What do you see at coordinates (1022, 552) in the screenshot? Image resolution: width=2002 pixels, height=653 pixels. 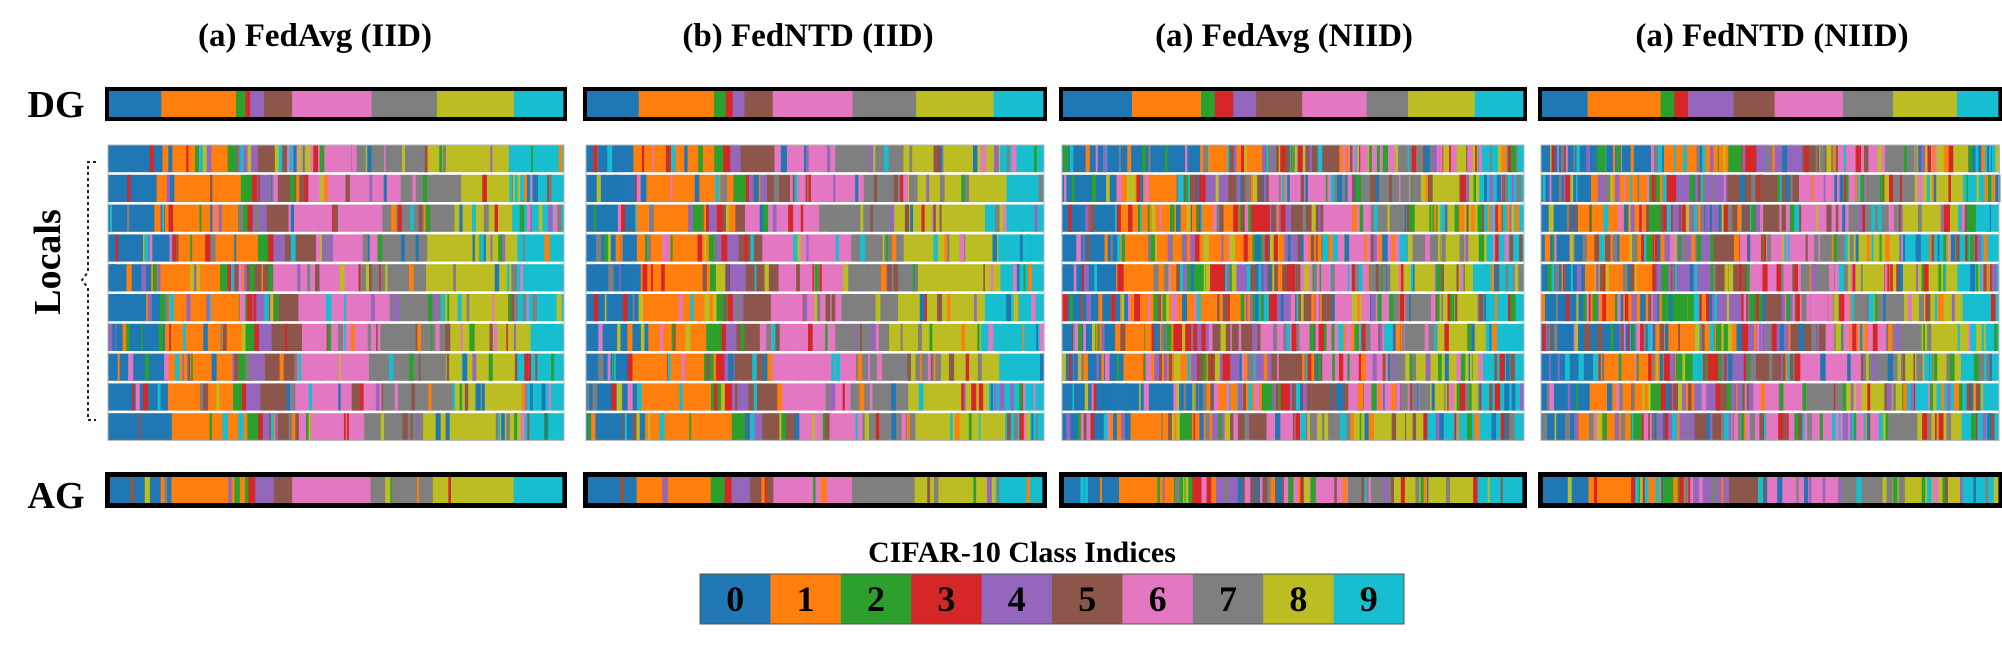 I see `legend-title: CIFAR-10 Class Indices` at bounding box center [1022, 552].